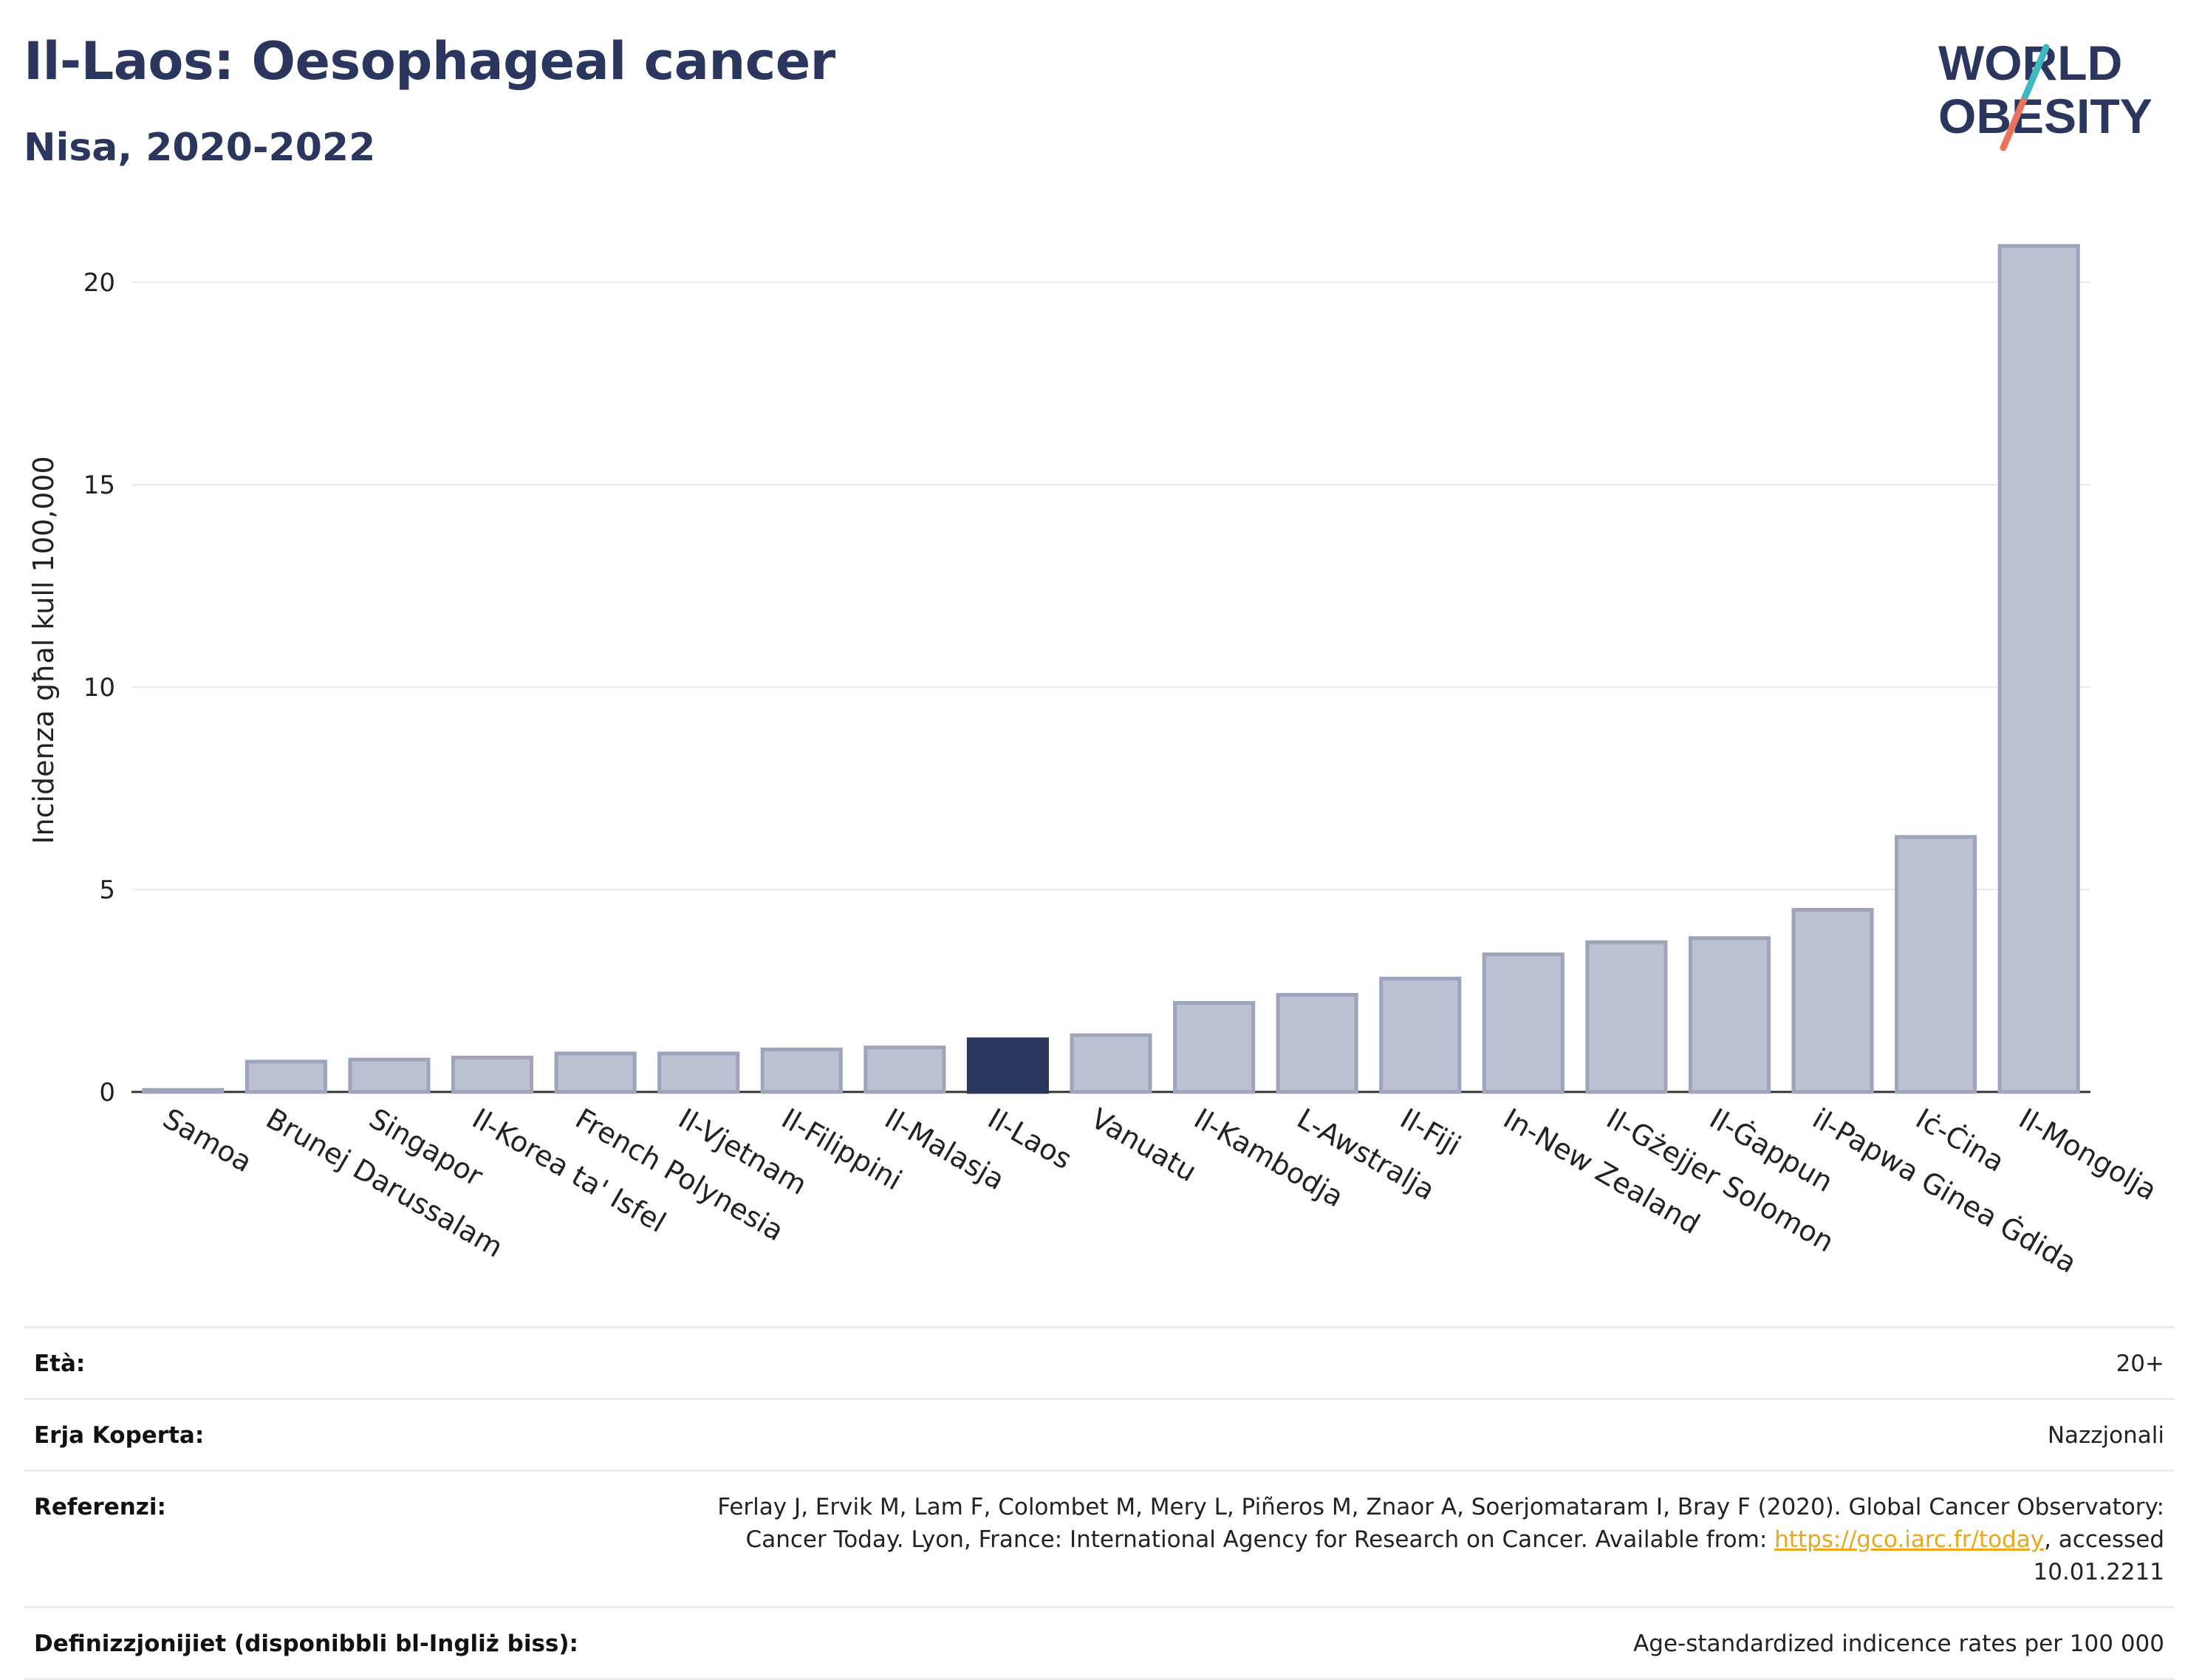 The image size is (2185, 1680). I want to click on world-obesity-logo: WORLD OBESITY, so click(2045, 93).